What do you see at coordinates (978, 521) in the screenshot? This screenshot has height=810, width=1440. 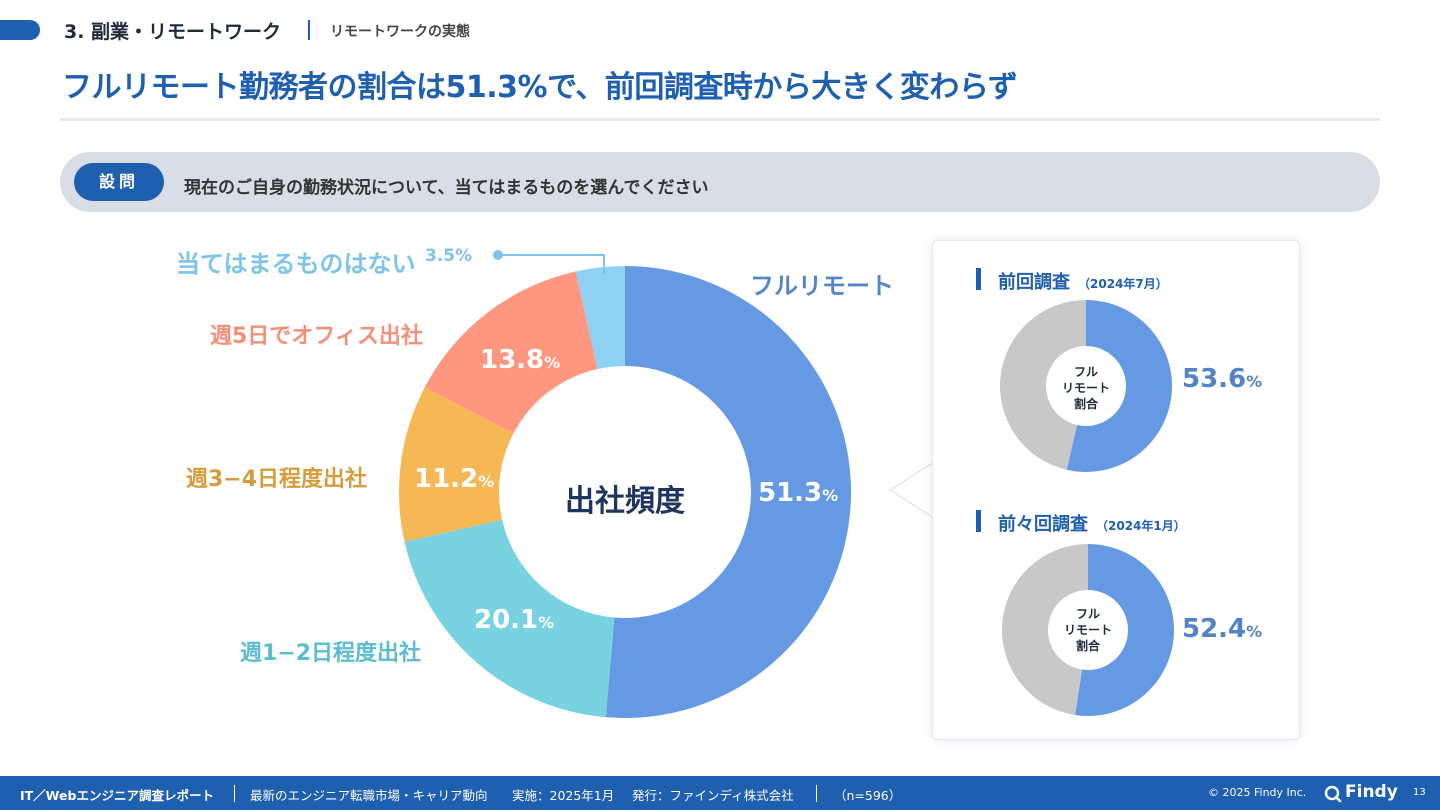 I see `prev2-survey-marker` at bounding box center [978, 521].